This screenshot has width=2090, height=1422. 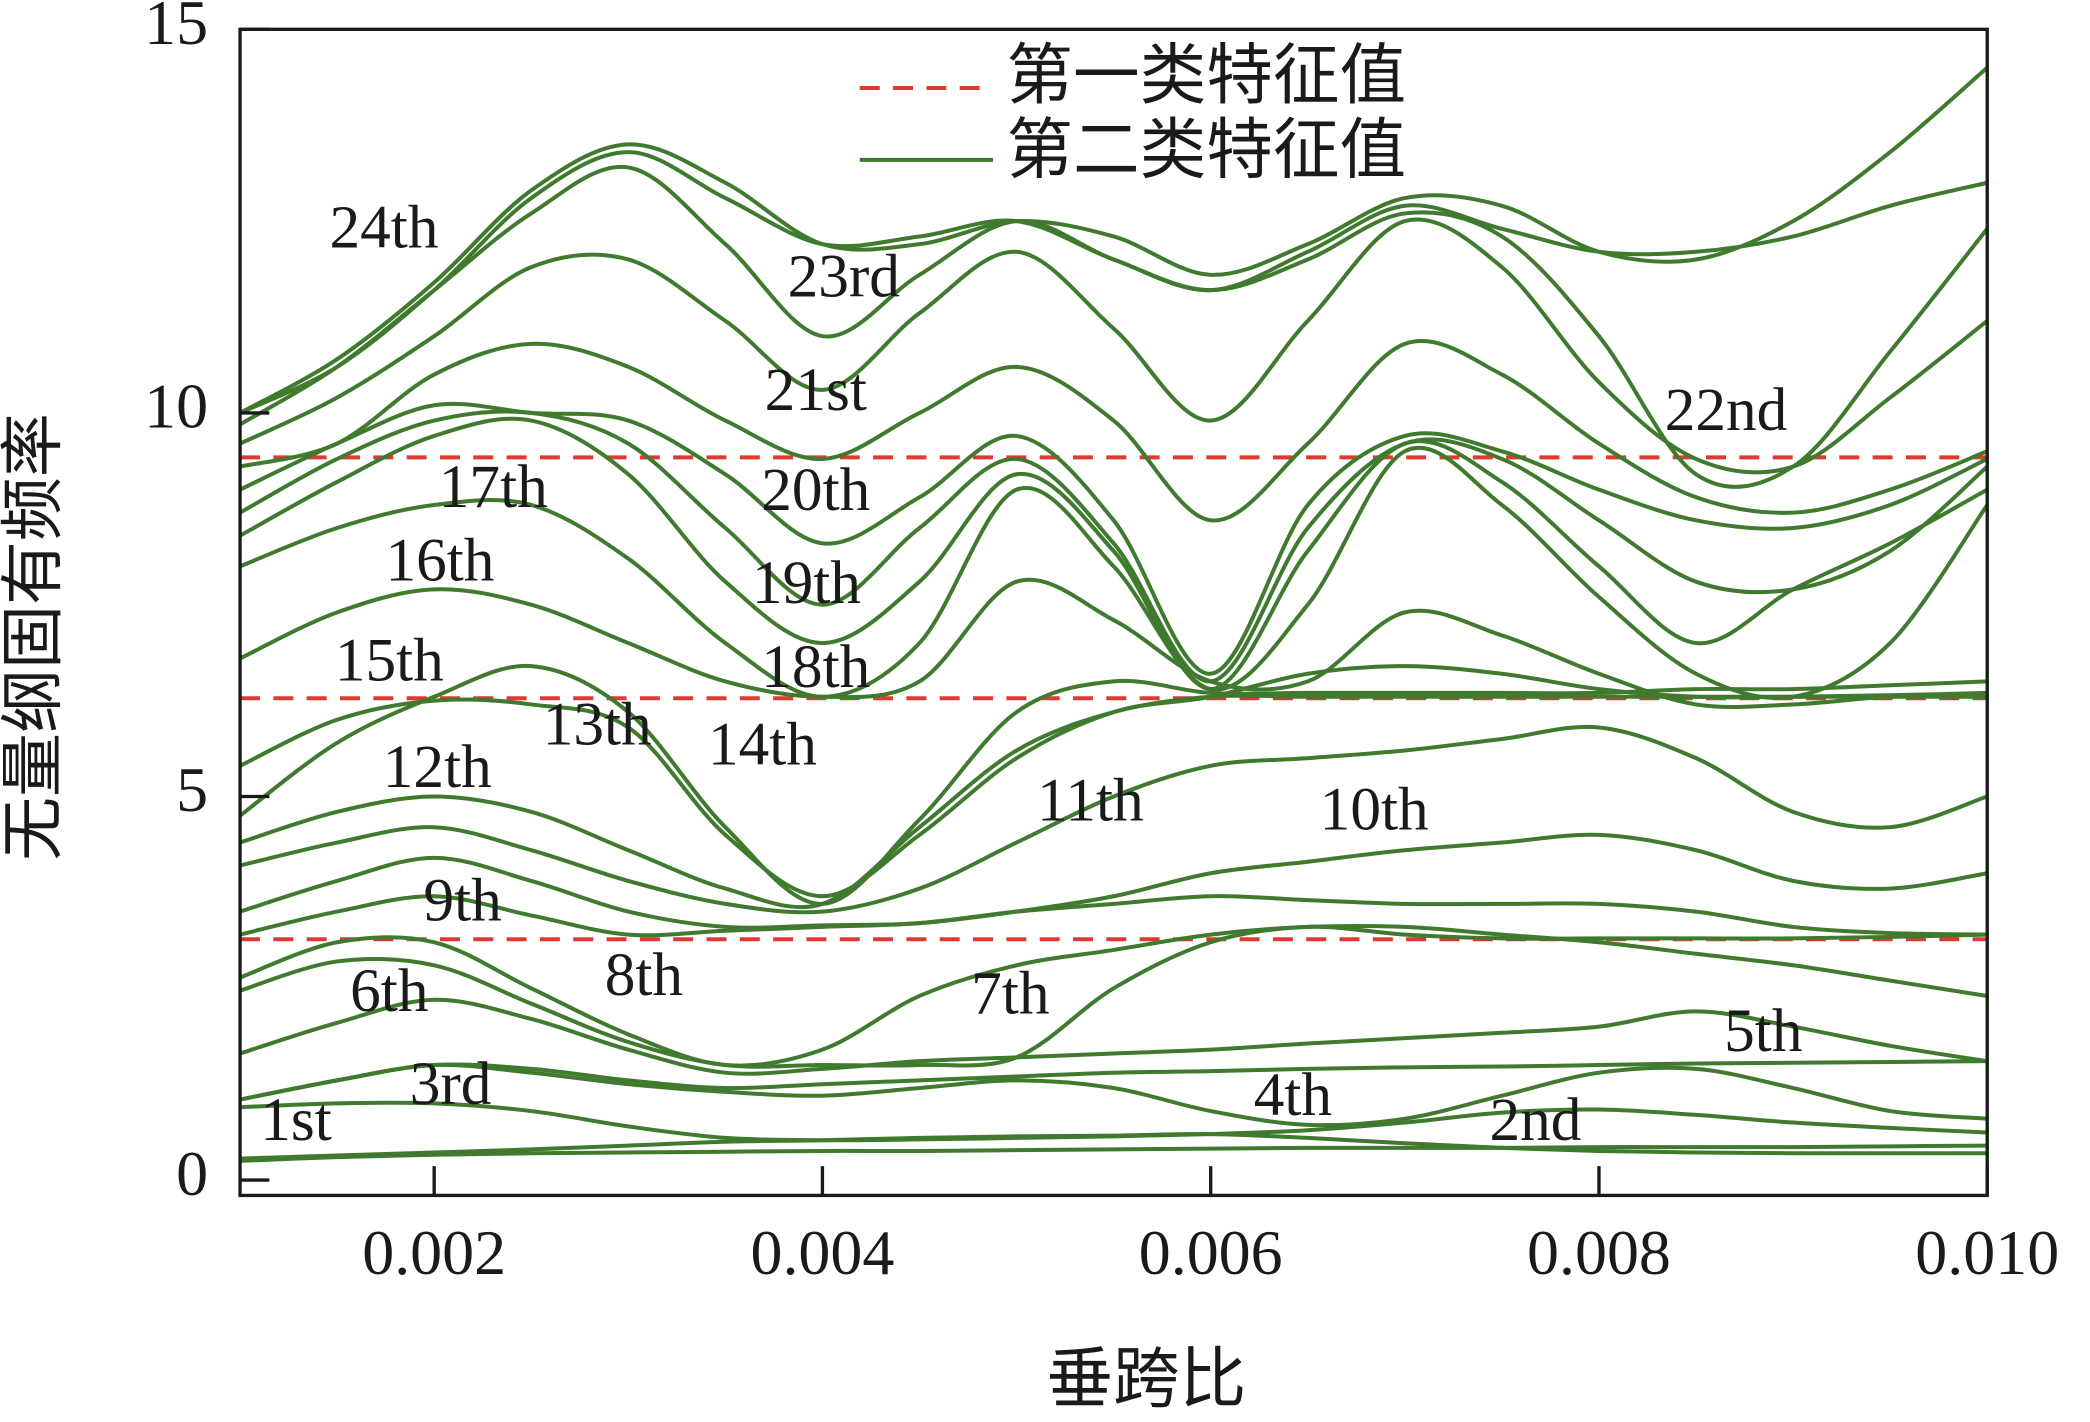 I want to click on curve-label: 9th, so click(x=462, y=900).